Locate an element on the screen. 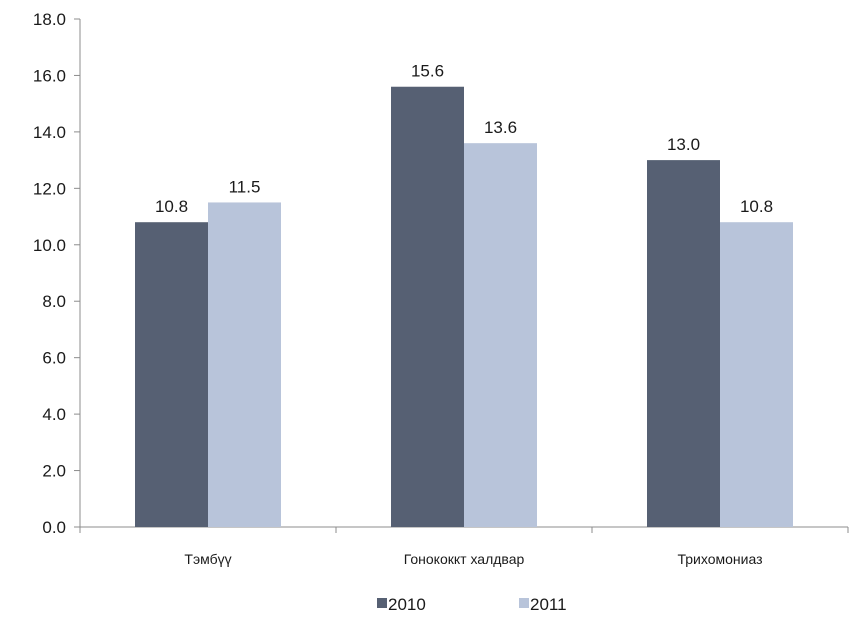 This screenshot has width=857, height=621. legend-swatch-2011 is located at coordinates (524, 603).